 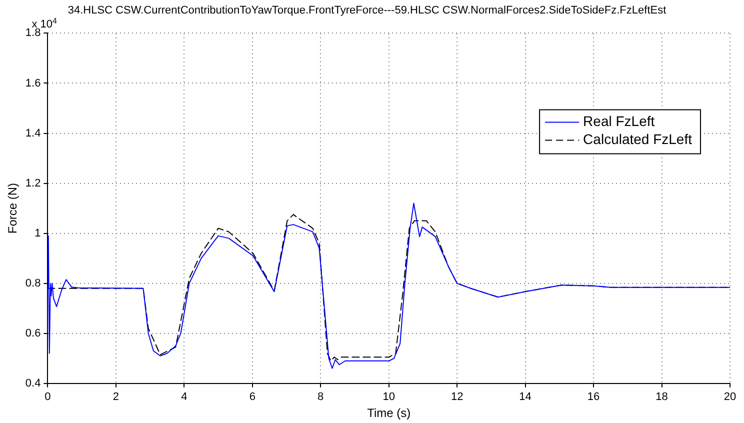 I want to click on x-tick-label: 2, so click(x=115, y=397).